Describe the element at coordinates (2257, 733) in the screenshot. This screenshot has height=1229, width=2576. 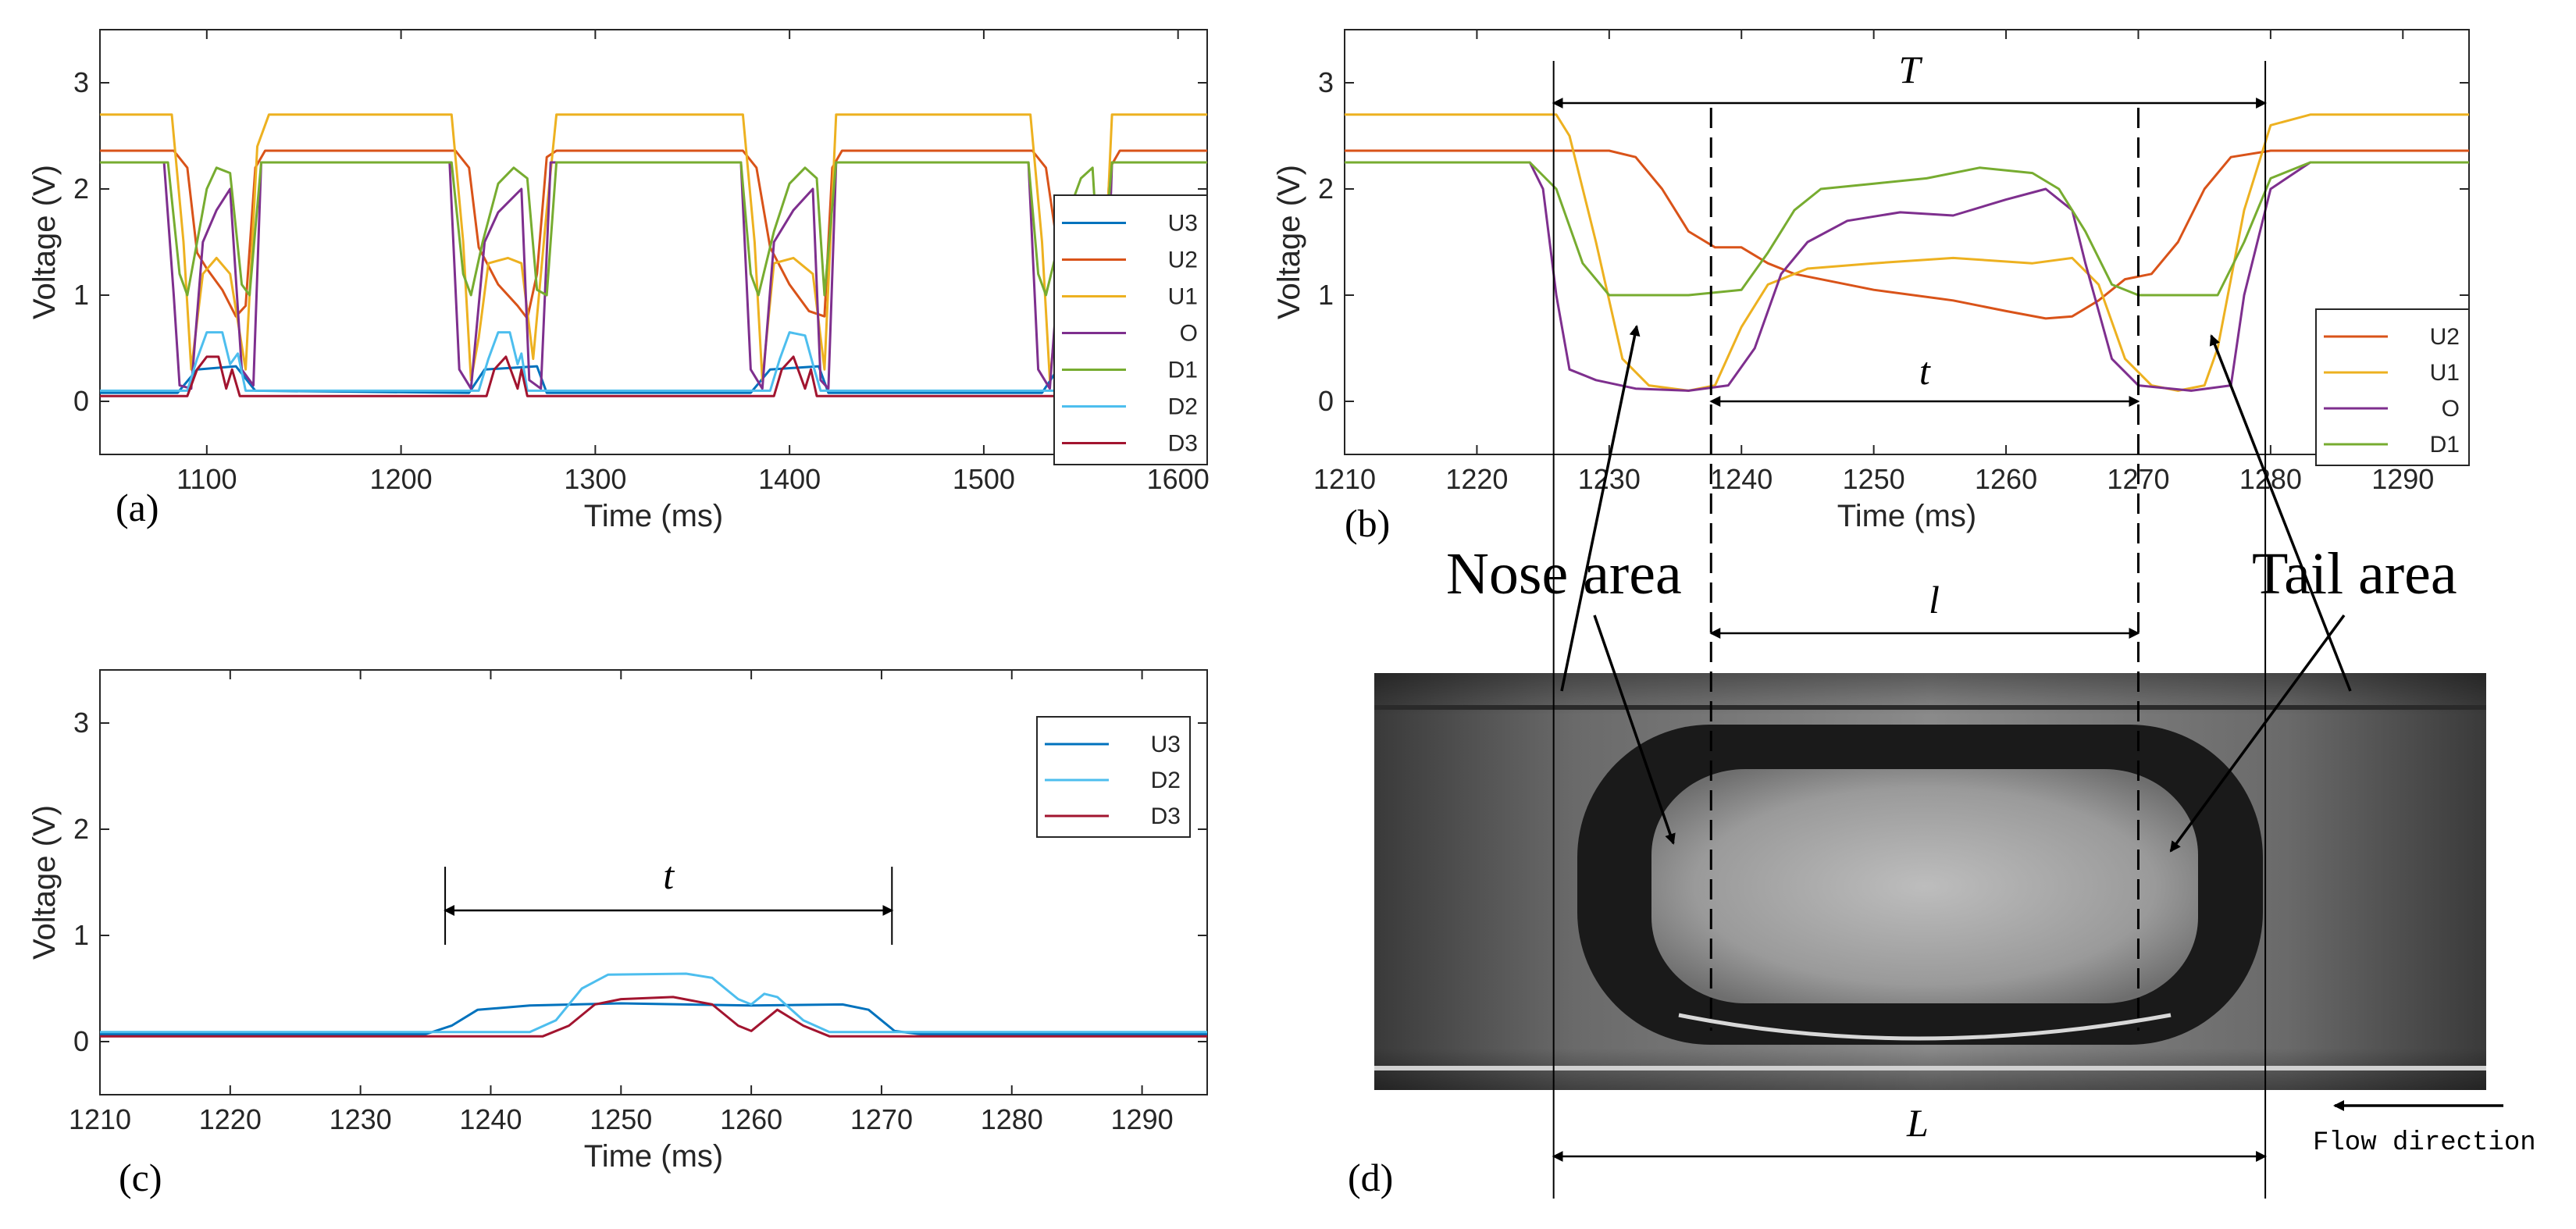
I see `tail-area-pointer` at that location.